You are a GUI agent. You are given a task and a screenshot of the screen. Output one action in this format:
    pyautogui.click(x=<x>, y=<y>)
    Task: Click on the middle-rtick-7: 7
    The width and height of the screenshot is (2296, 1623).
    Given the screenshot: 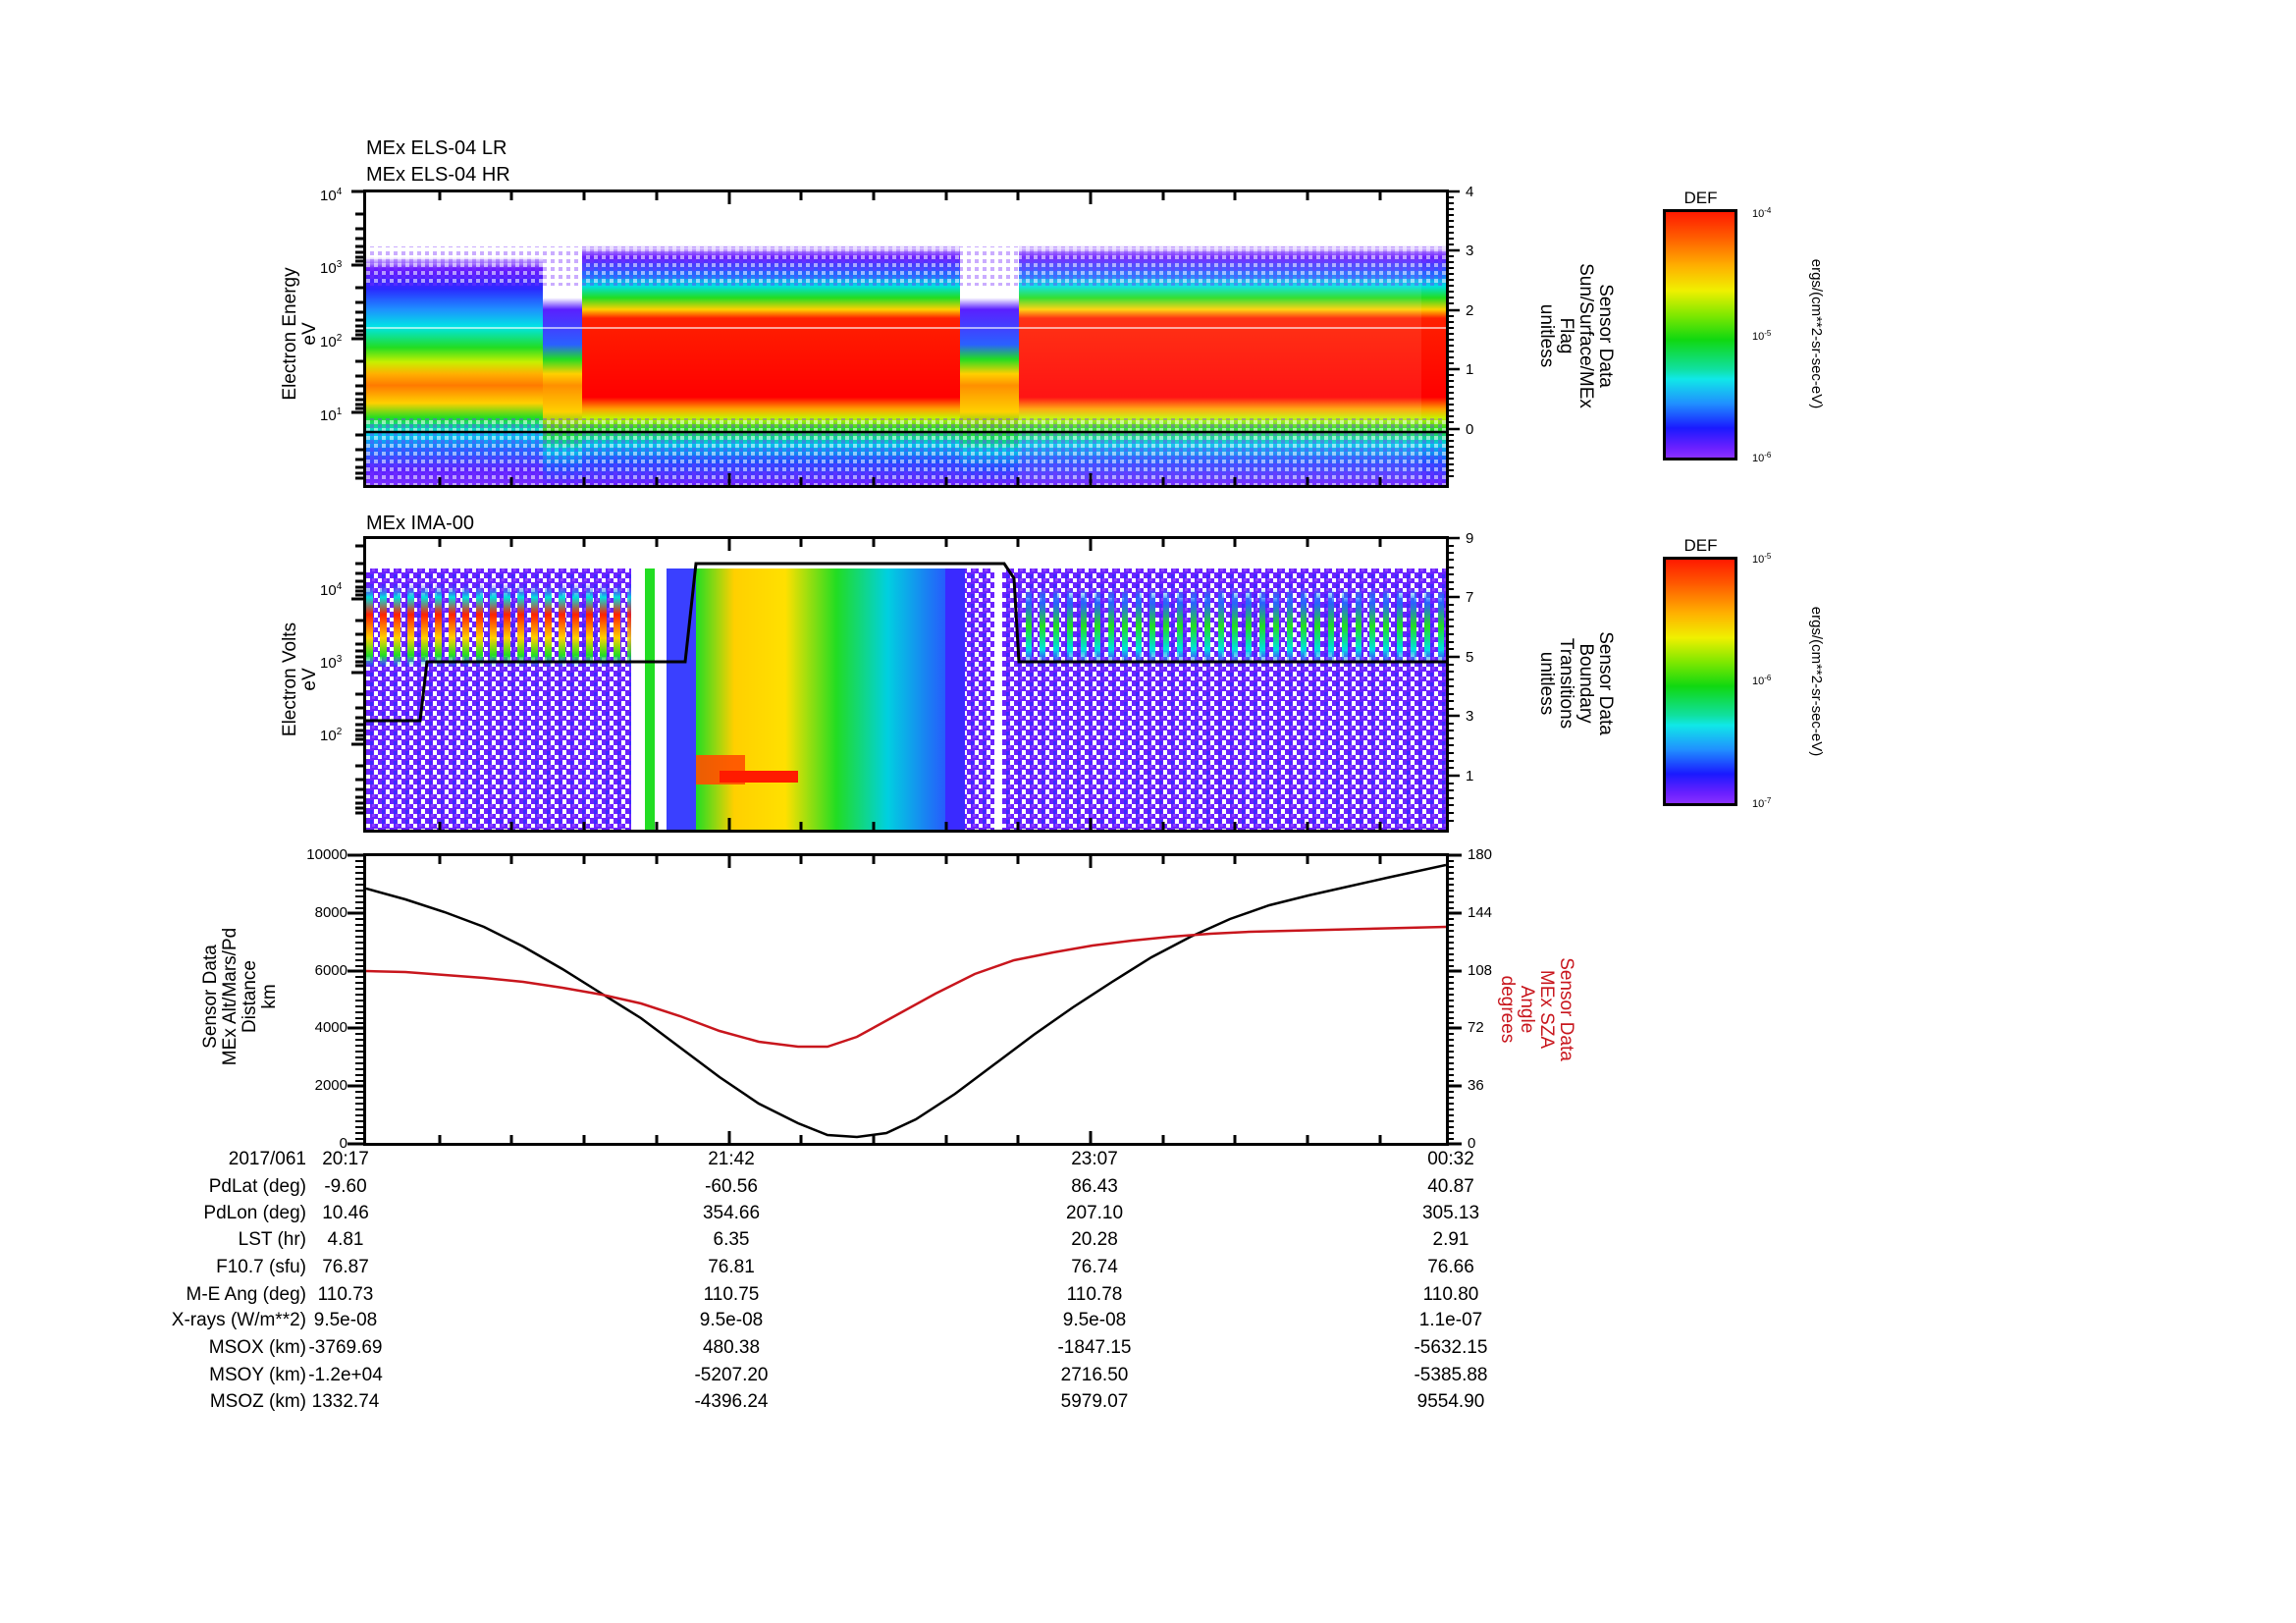 What is the action you would take?
    pyautogui.click(x=1470, y=597)
    